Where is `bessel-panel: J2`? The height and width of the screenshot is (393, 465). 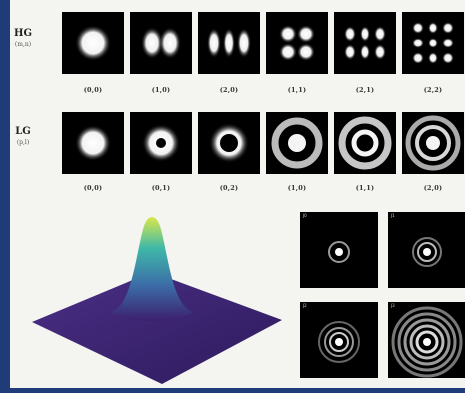 bessel-panel: J2 is located at coordinates (339, 340).